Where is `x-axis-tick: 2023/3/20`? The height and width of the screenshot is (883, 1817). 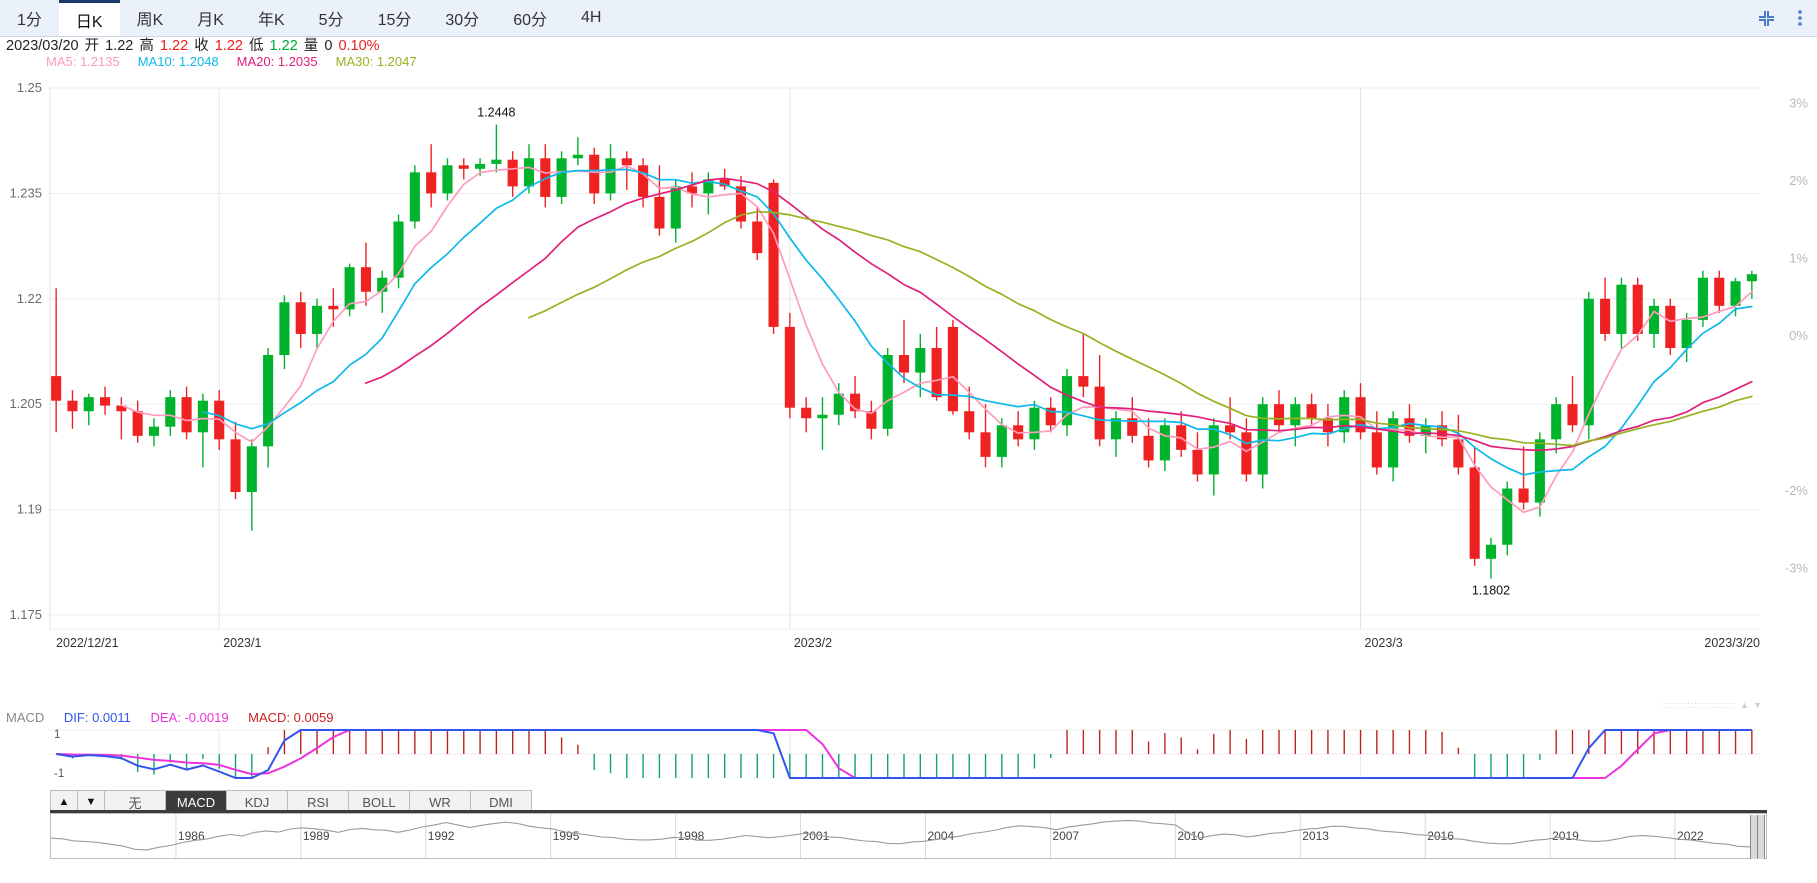 x-axis-tick: 2023/3/20 is located at coordinates (1732, 643).